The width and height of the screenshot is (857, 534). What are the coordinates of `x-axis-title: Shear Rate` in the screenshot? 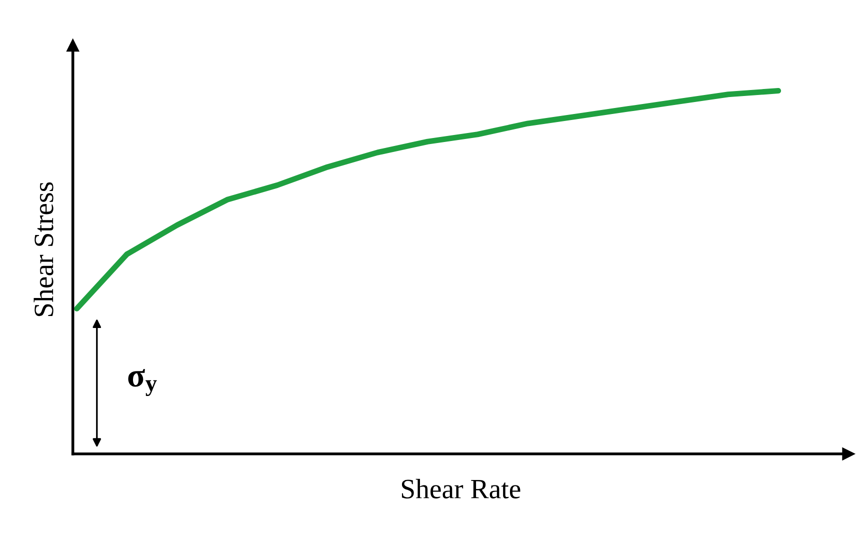 It's located at (461, 488).